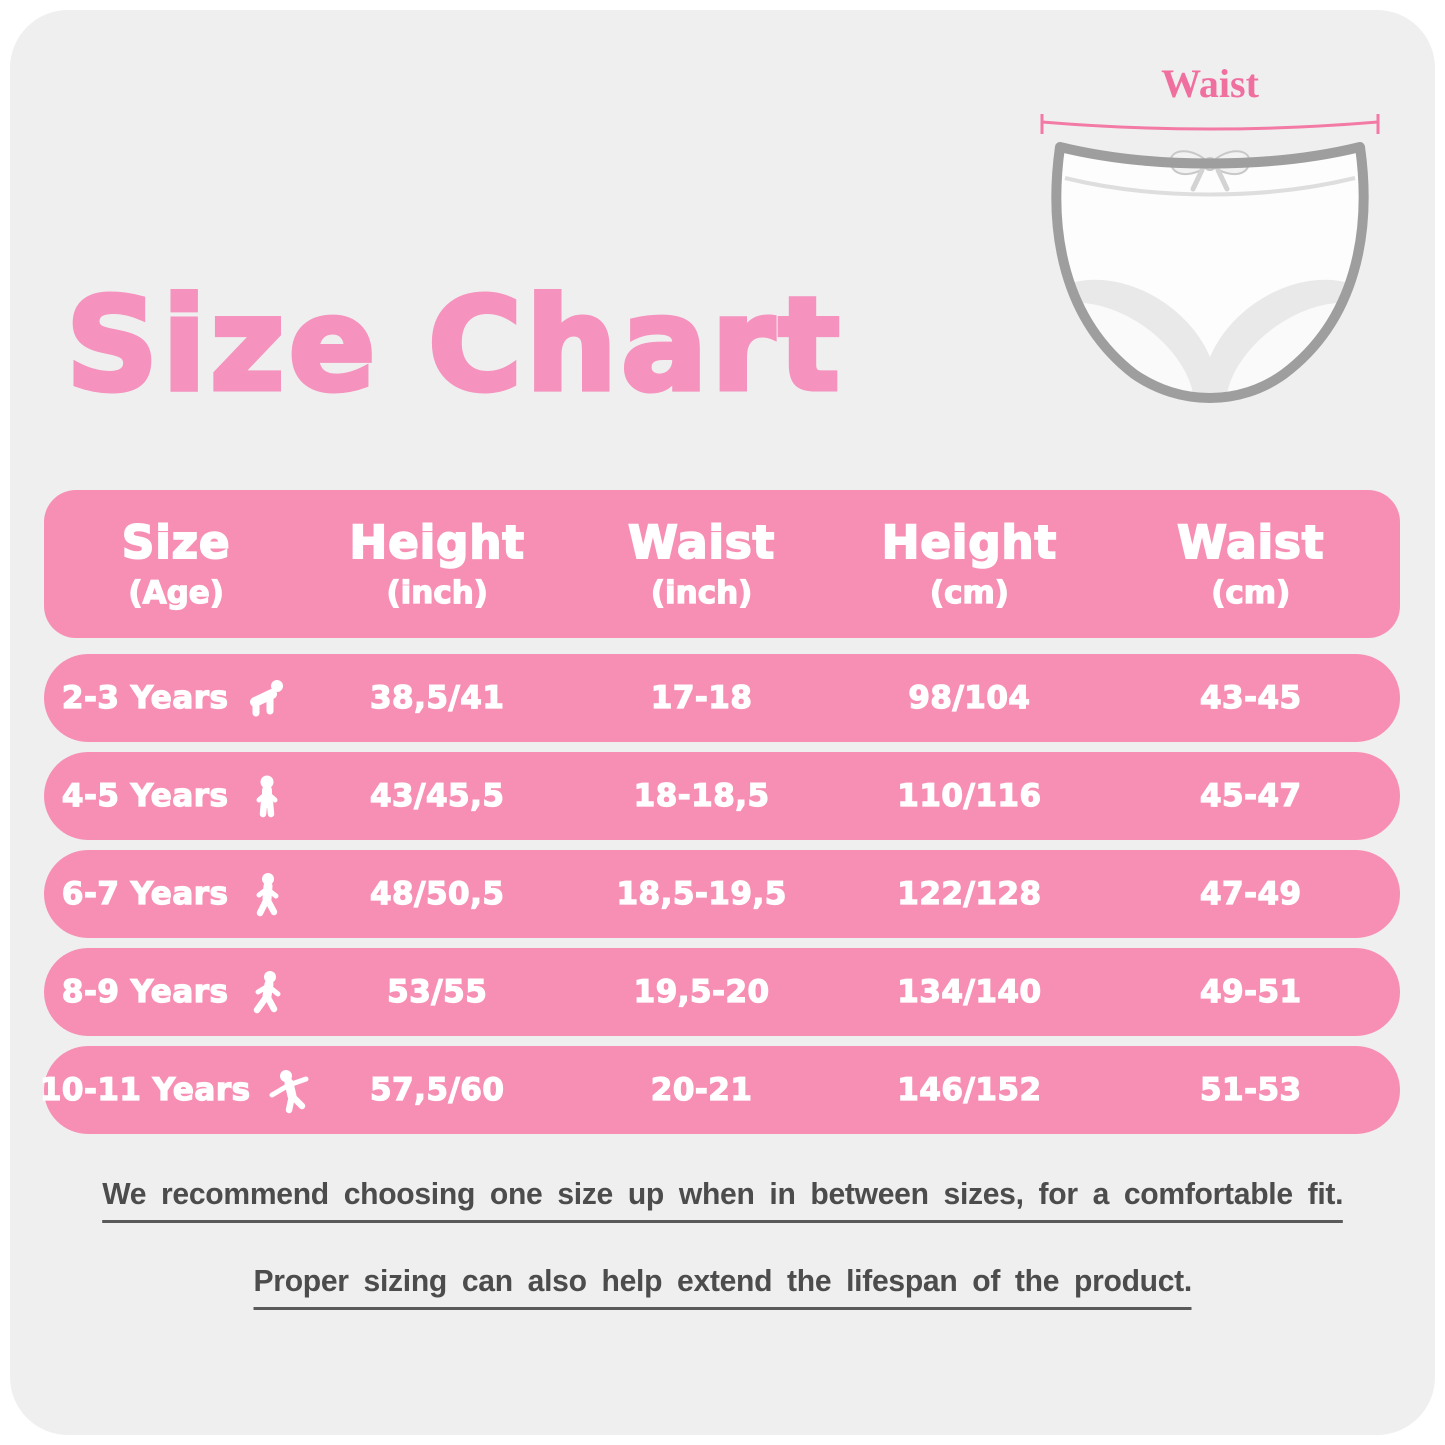 This screenshot has width=1445, height=1445. What do you see at coordinates (176, 563) in the screenshot?
I see `header-size-age: Size (Age)` at bounding box center [176, 563].